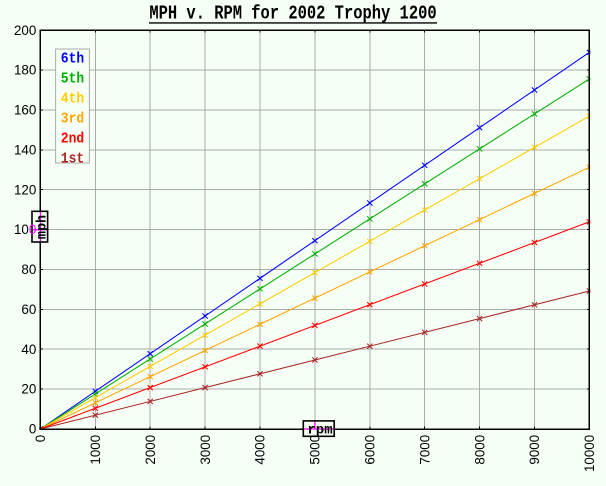  I want to click on svg-text: mph, so click(43, 227).